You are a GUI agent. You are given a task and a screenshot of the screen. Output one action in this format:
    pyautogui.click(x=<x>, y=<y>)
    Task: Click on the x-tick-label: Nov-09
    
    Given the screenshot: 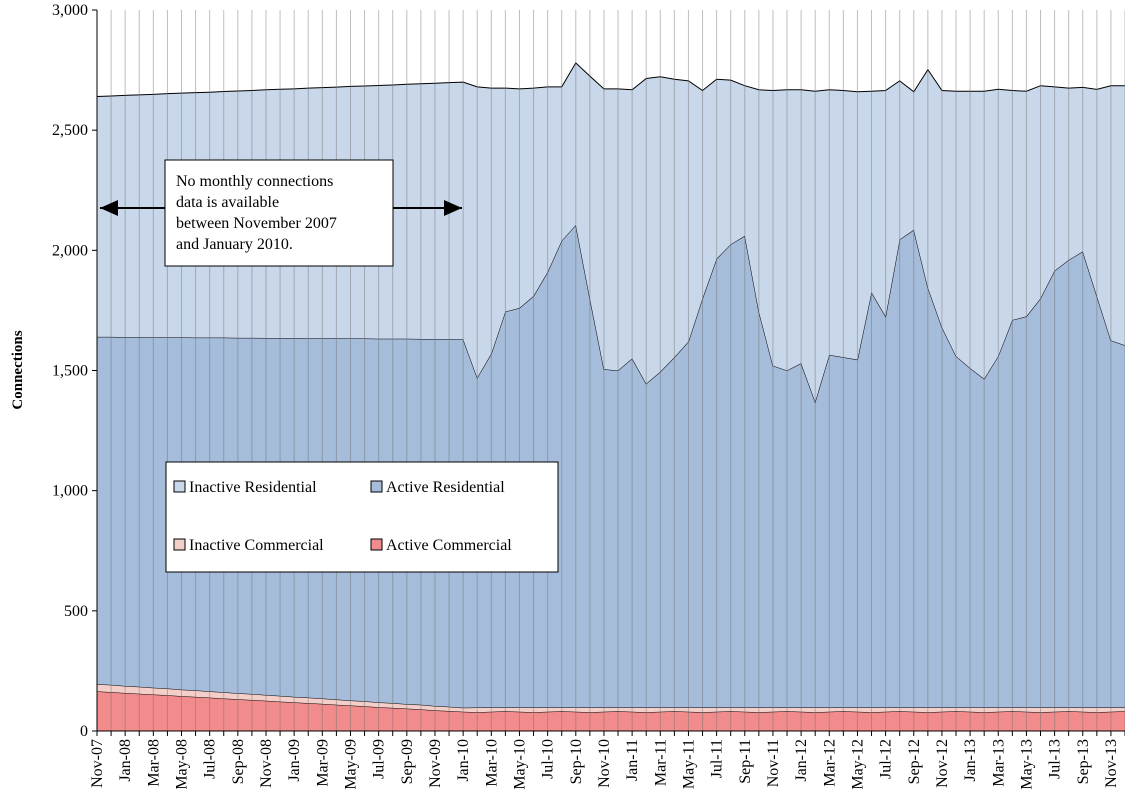 What is the action you would take?
    pyautogui.click(x=435, y=763)
    